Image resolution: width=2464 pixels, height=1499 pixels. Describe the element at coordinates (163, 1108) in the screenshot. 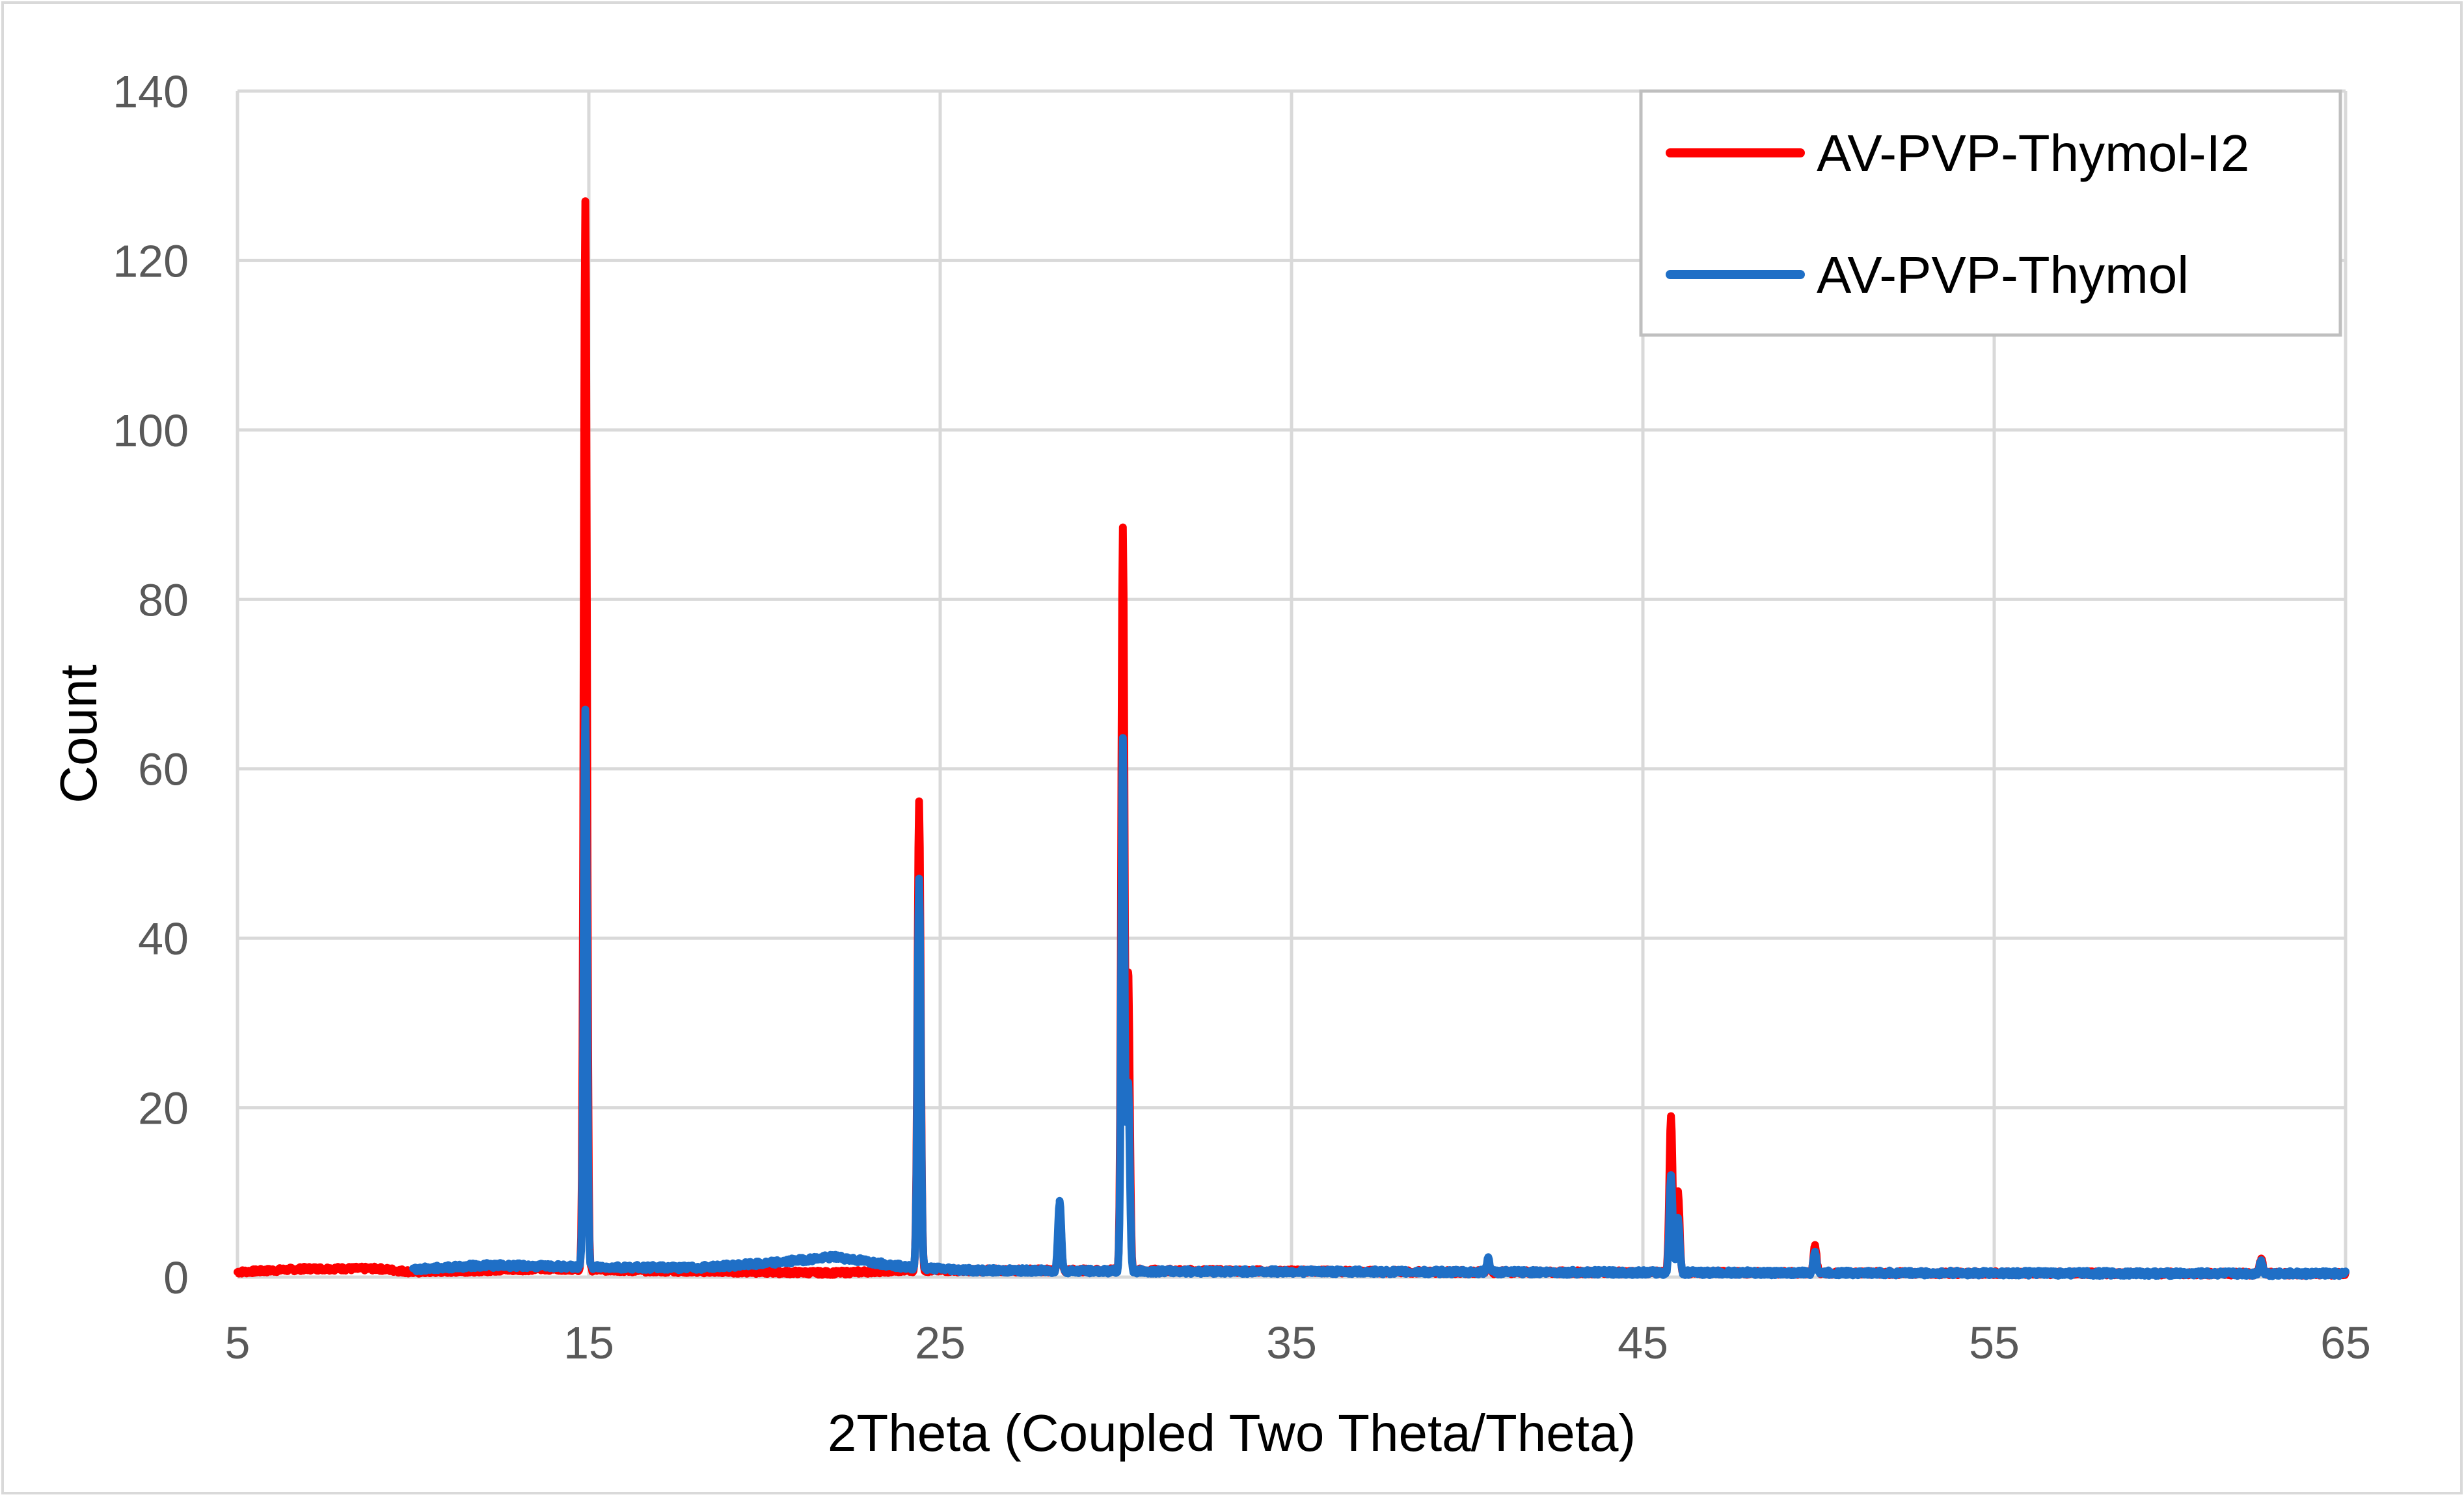

I see `y-tick-label: 20` at that location.